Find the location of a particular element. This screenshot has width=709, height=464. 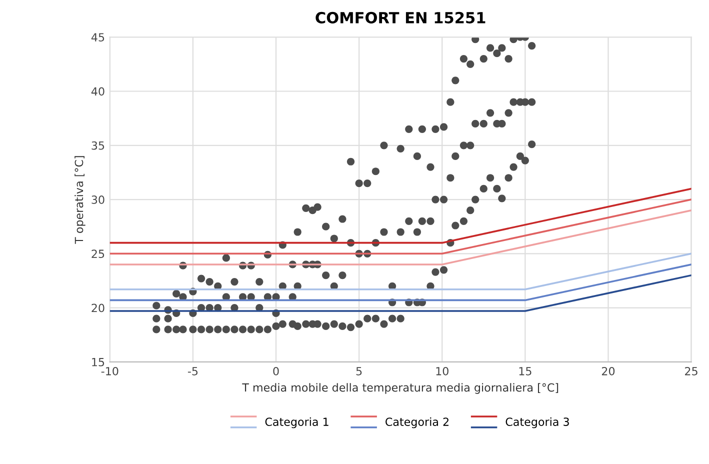

x-tick-label: 25 is located at coordinates (691, 371).